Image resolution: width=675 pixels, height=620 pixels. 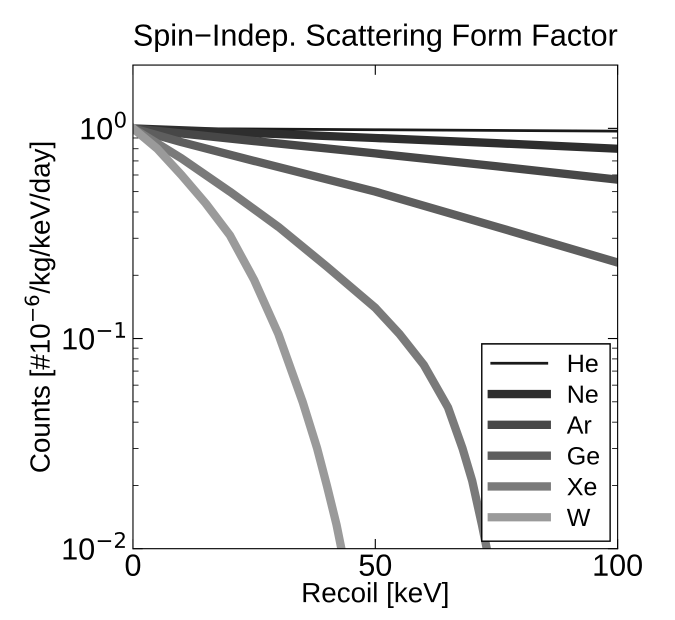 I want to click on y-axis-title: Counts [#10$^{−6}$/kg/keV/day], so click(x=40, y=307).